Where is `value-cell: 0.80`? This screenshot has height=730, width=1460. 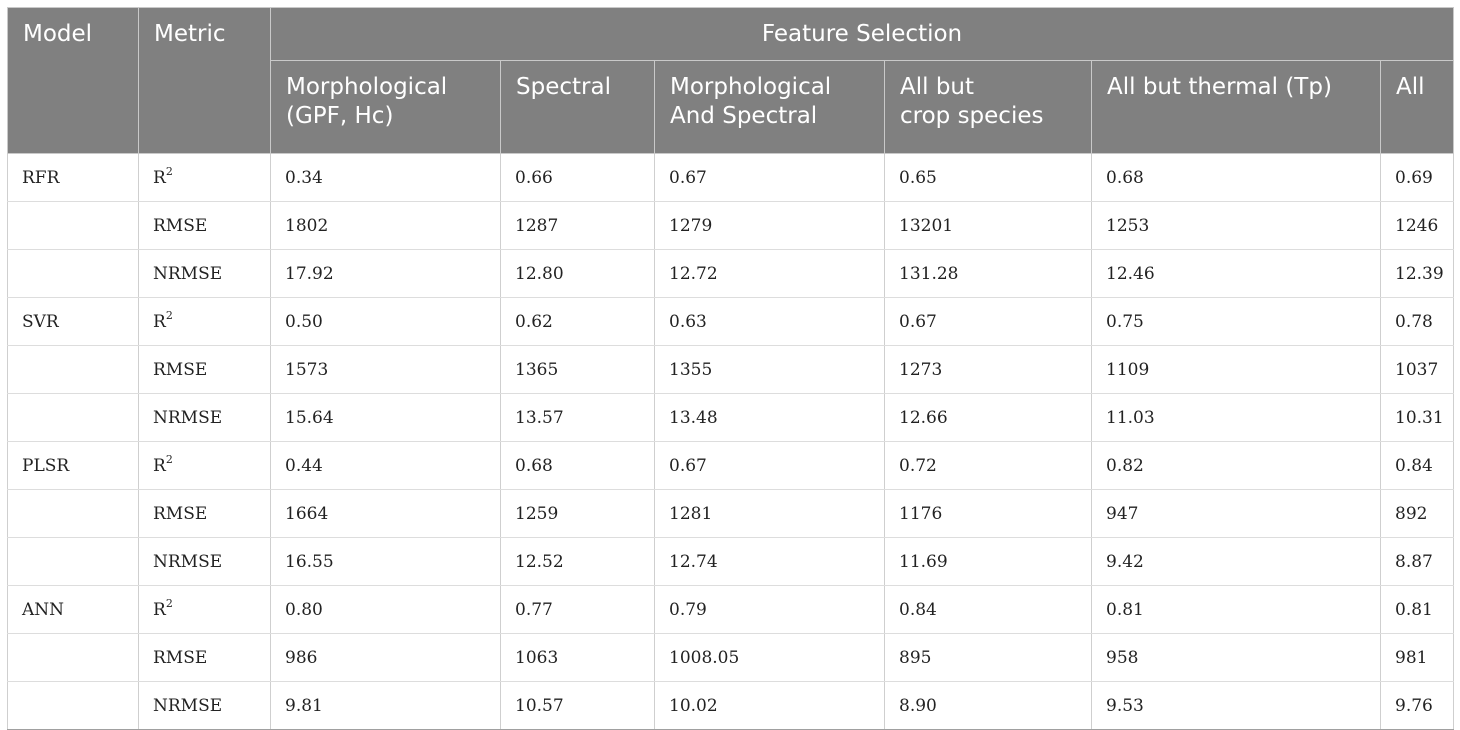
value-cell: 0.80 is located at coordinates (385, 609).